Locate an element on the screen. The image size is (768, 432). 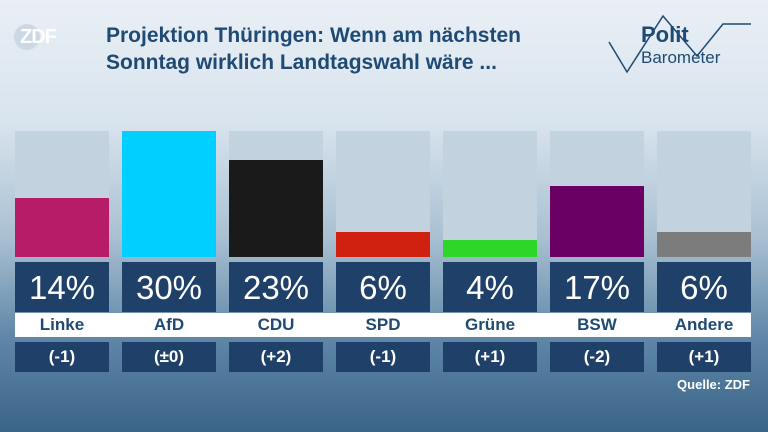
change-label: (-2) is located at coordinates (597, 357).